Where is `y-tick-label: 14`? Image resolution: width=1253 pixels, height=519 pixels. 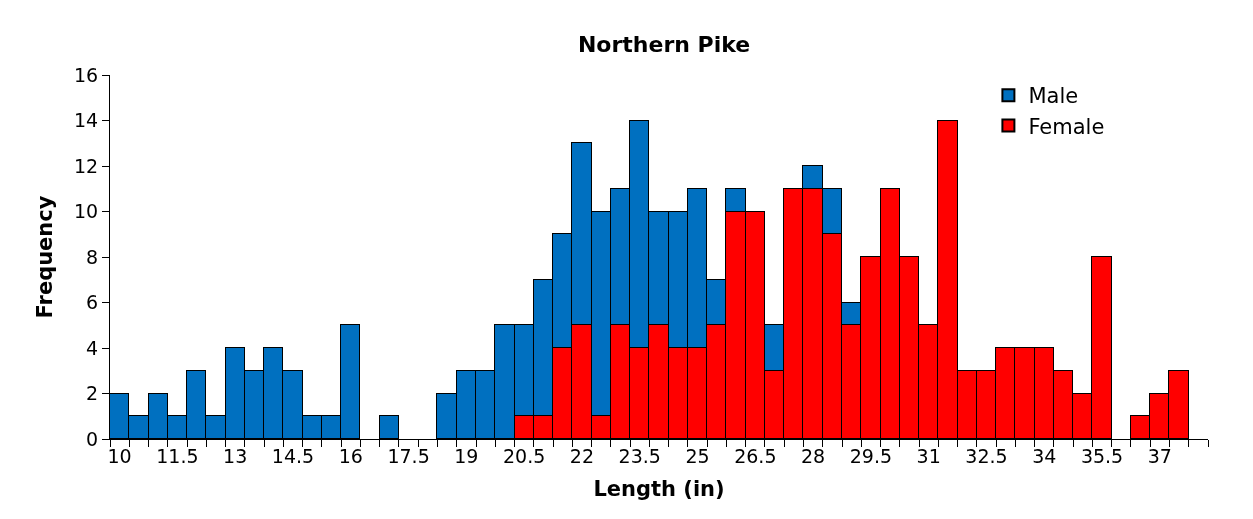 y-tick-label: 14 is located at coordinates (86, 120).